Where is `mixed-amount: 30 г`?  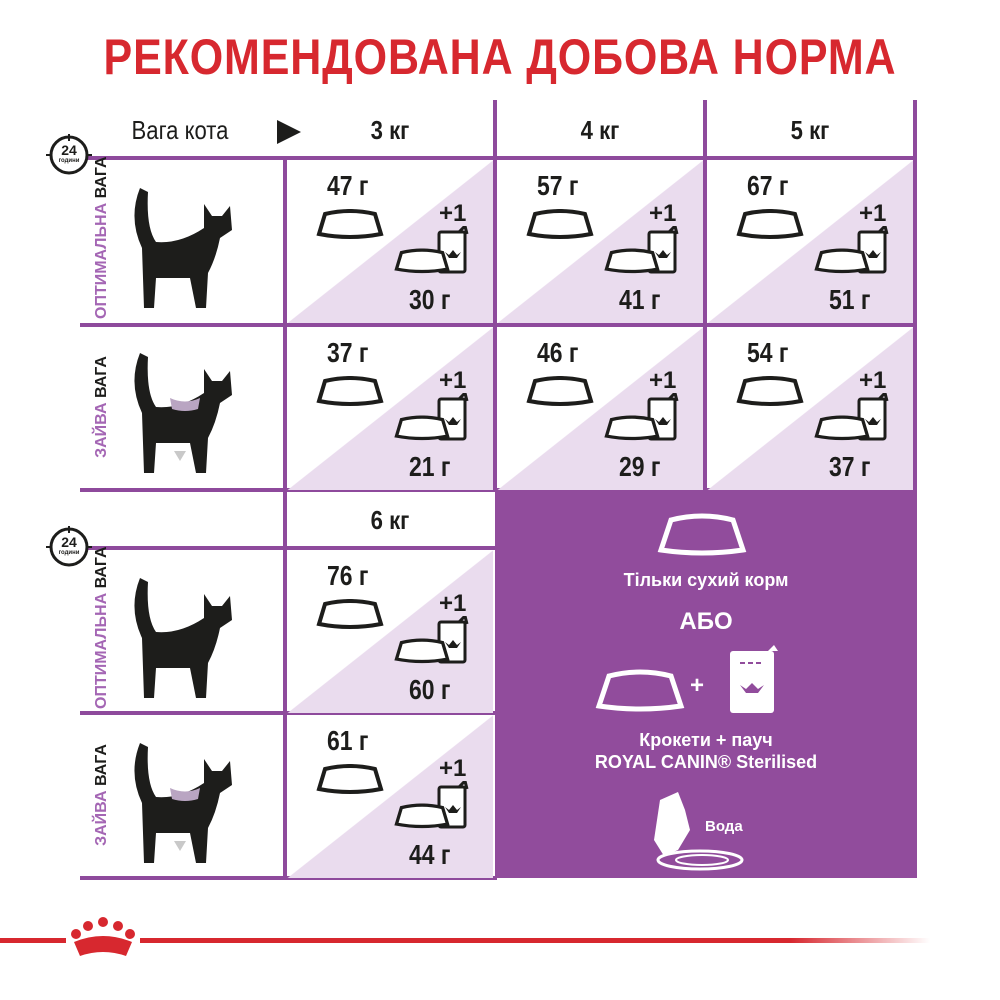 mixed-amount: 30 г is located at coordinates (430, 299).